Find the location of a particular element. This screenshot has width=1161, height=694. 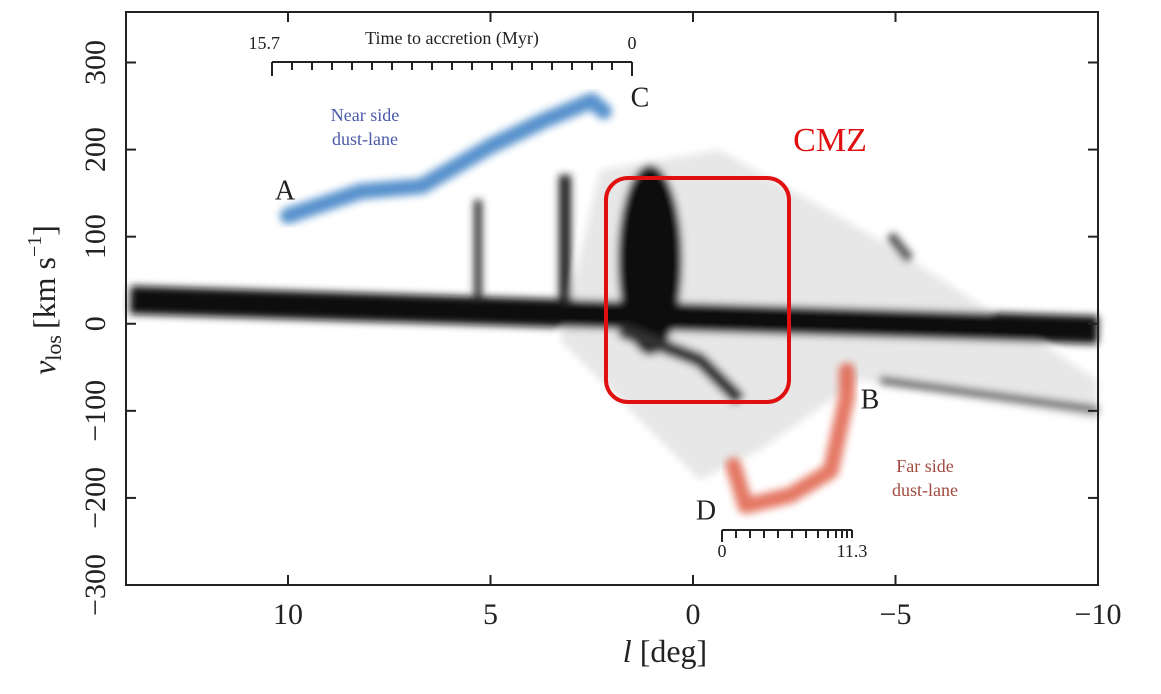

y-tick-label: 300 is located at coordinates (95, 62).